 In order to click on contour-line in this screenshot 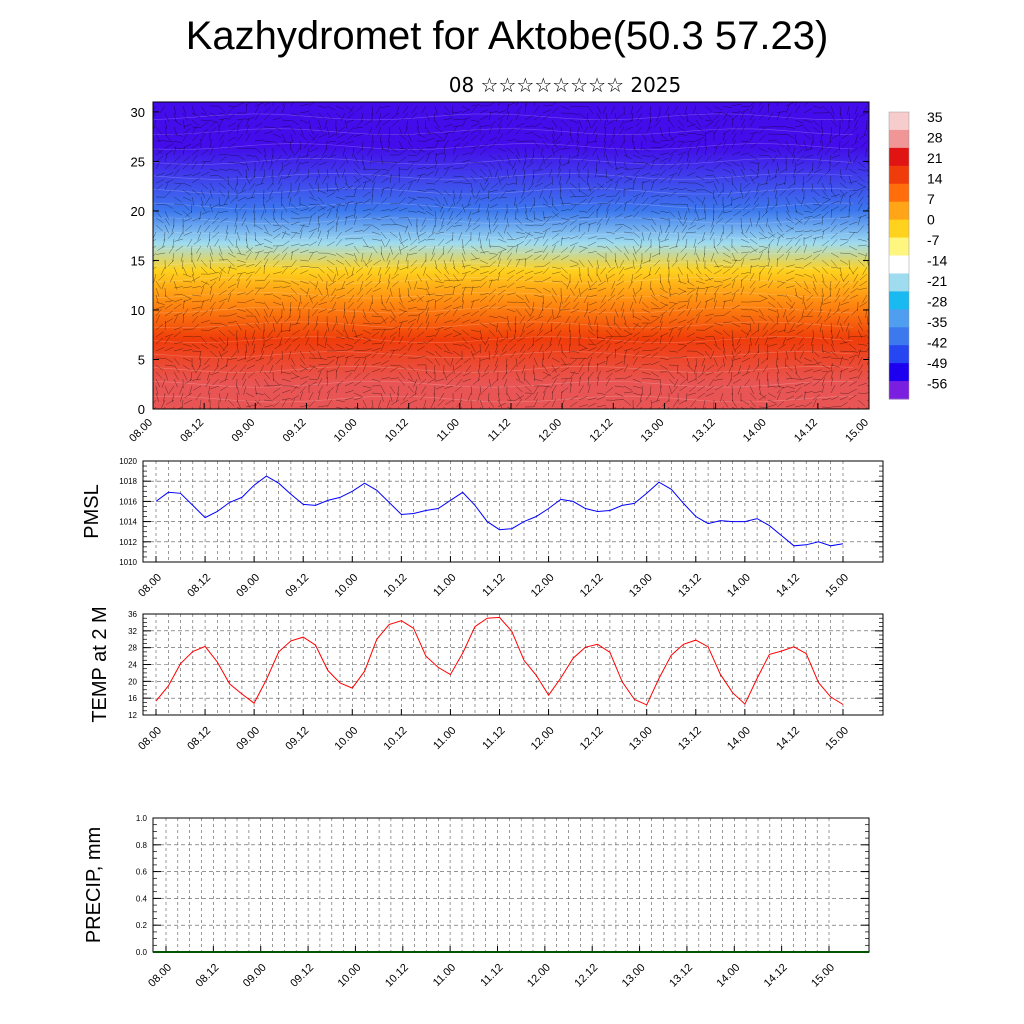, I will do `click(503, 146)`.